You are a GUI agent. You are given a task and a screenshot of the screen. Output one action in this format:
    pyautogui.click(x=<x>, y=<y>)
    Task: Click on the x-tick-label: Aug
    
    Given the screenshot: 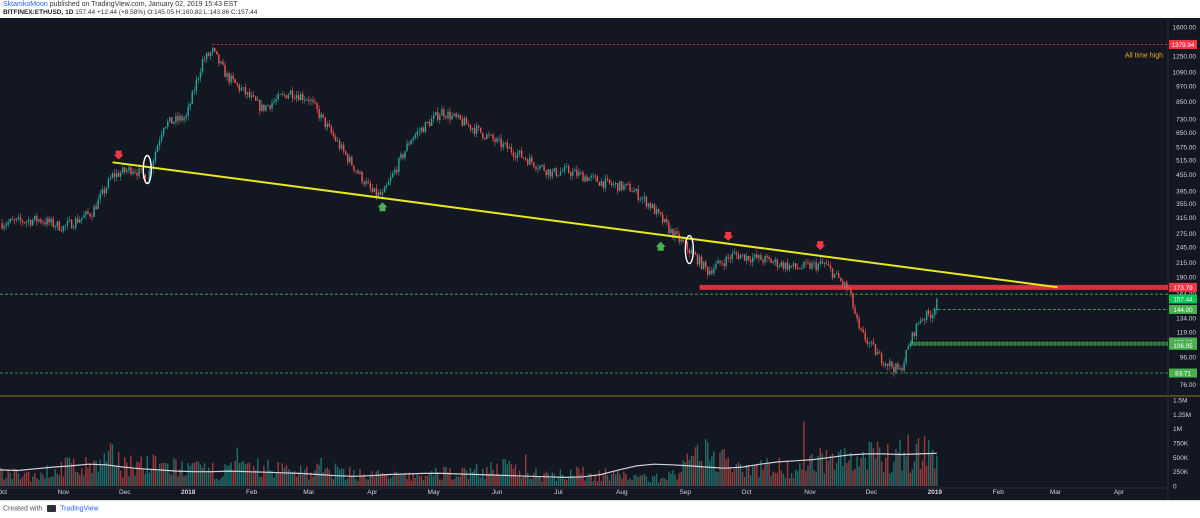 What is the action you would take?
    pyautogui.click(x=622, y=492)
    